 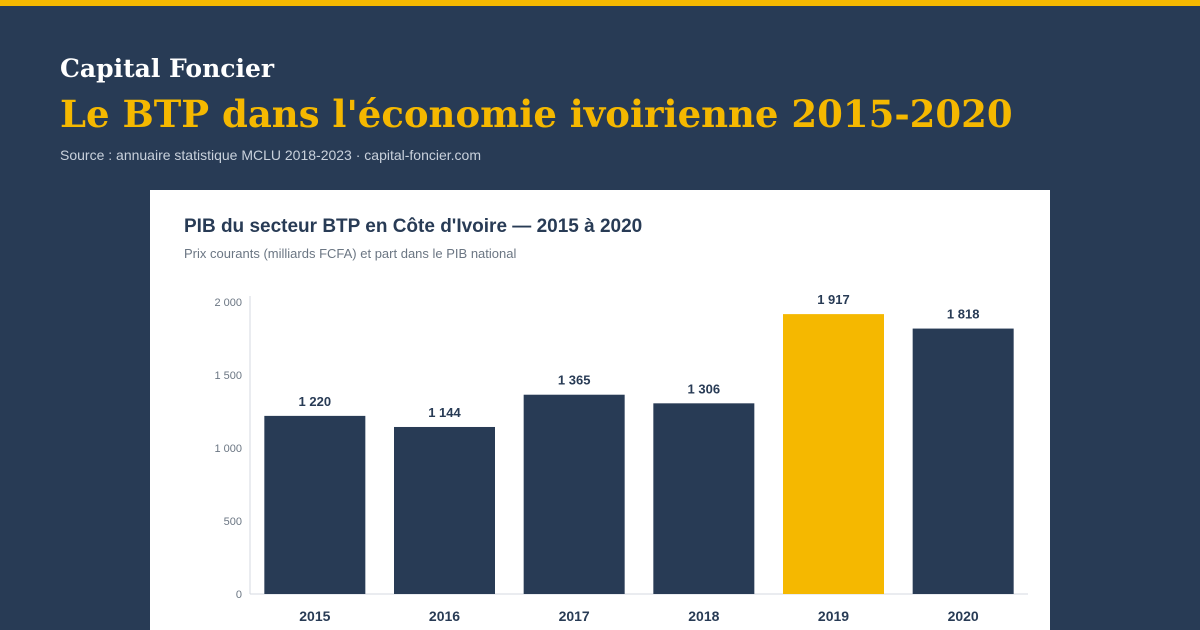 I want to click on y-tick-label: 1 000, so click(x=228, y=449).